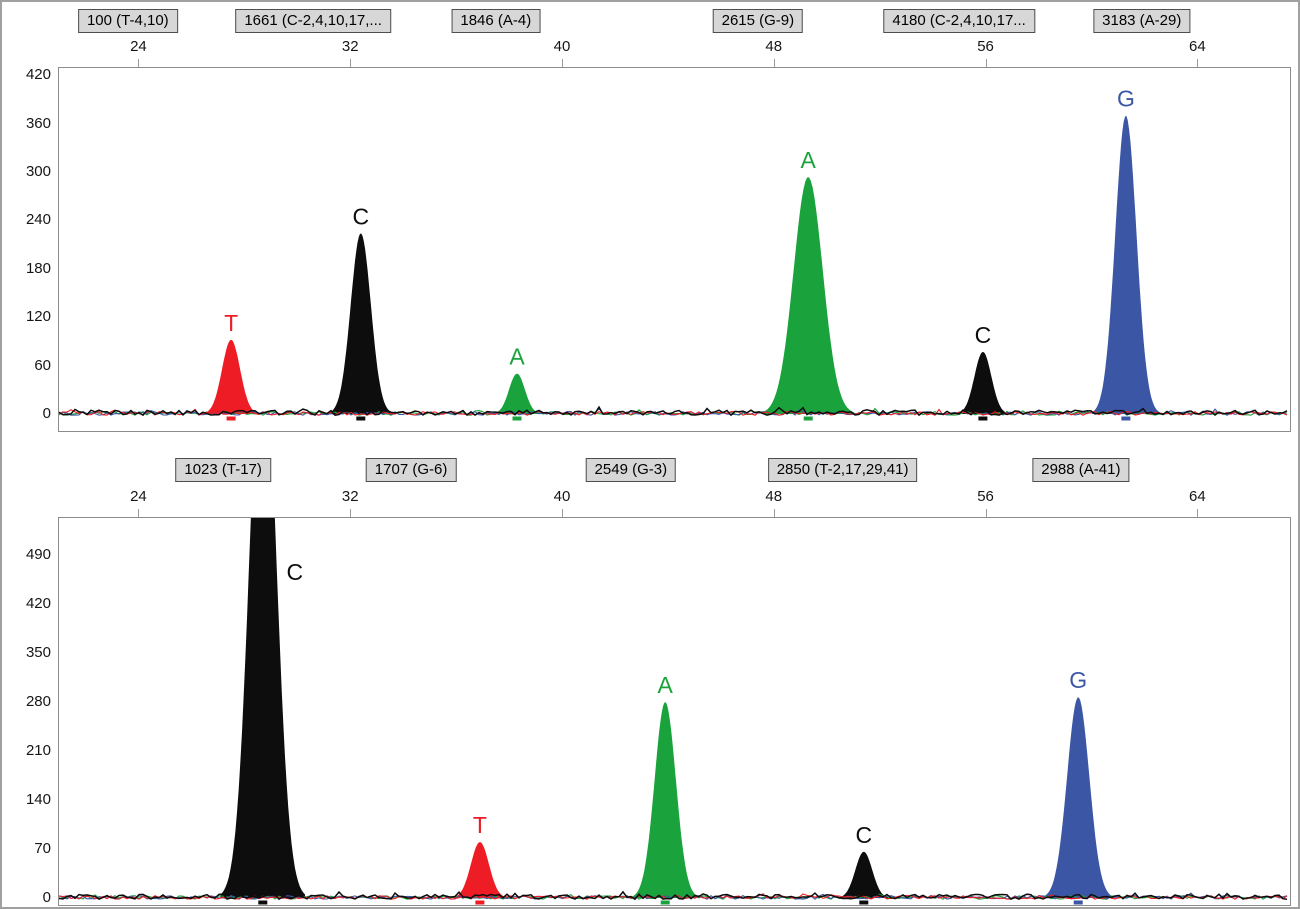  What do you see at coordinates (1081, 470) in the screenshot?
I see `peak-label-box: 2988 (A-41)` at bounding box center [1081, 470].